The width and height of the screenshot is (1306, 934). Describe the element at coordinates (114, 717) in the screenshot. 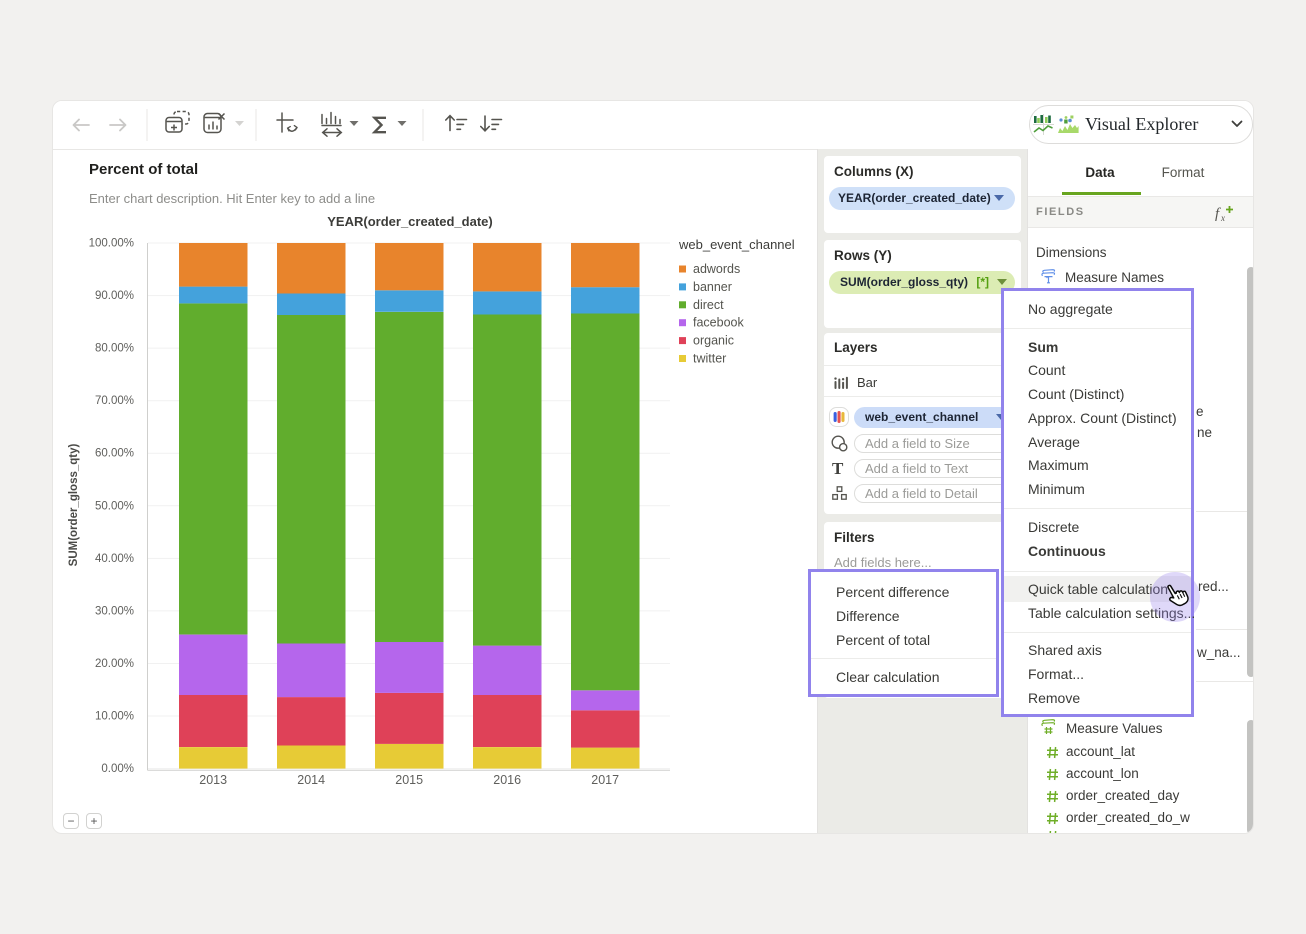

I see `svg-text: 10.00%` at that location.